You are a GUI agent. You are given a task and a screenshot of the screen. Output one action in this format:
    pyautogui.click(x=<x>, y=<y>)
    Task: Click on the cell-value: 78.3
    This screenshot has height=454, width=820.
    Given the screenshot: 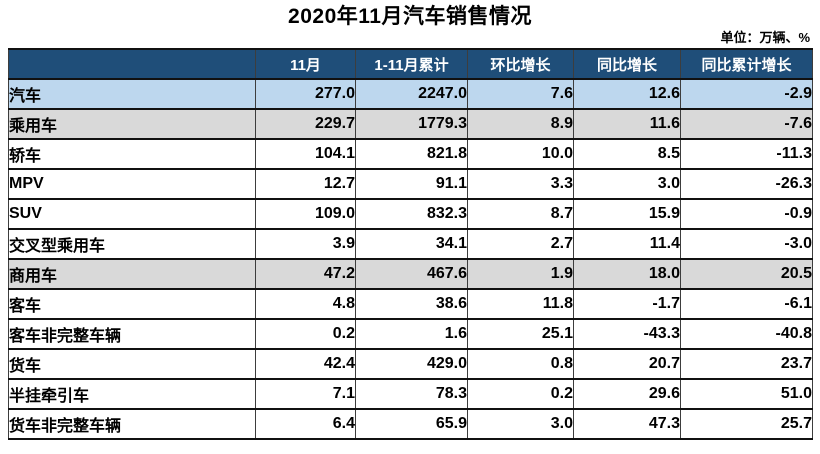 What is the action you would take?
    pyautogui.click(x=411, y=394)
    